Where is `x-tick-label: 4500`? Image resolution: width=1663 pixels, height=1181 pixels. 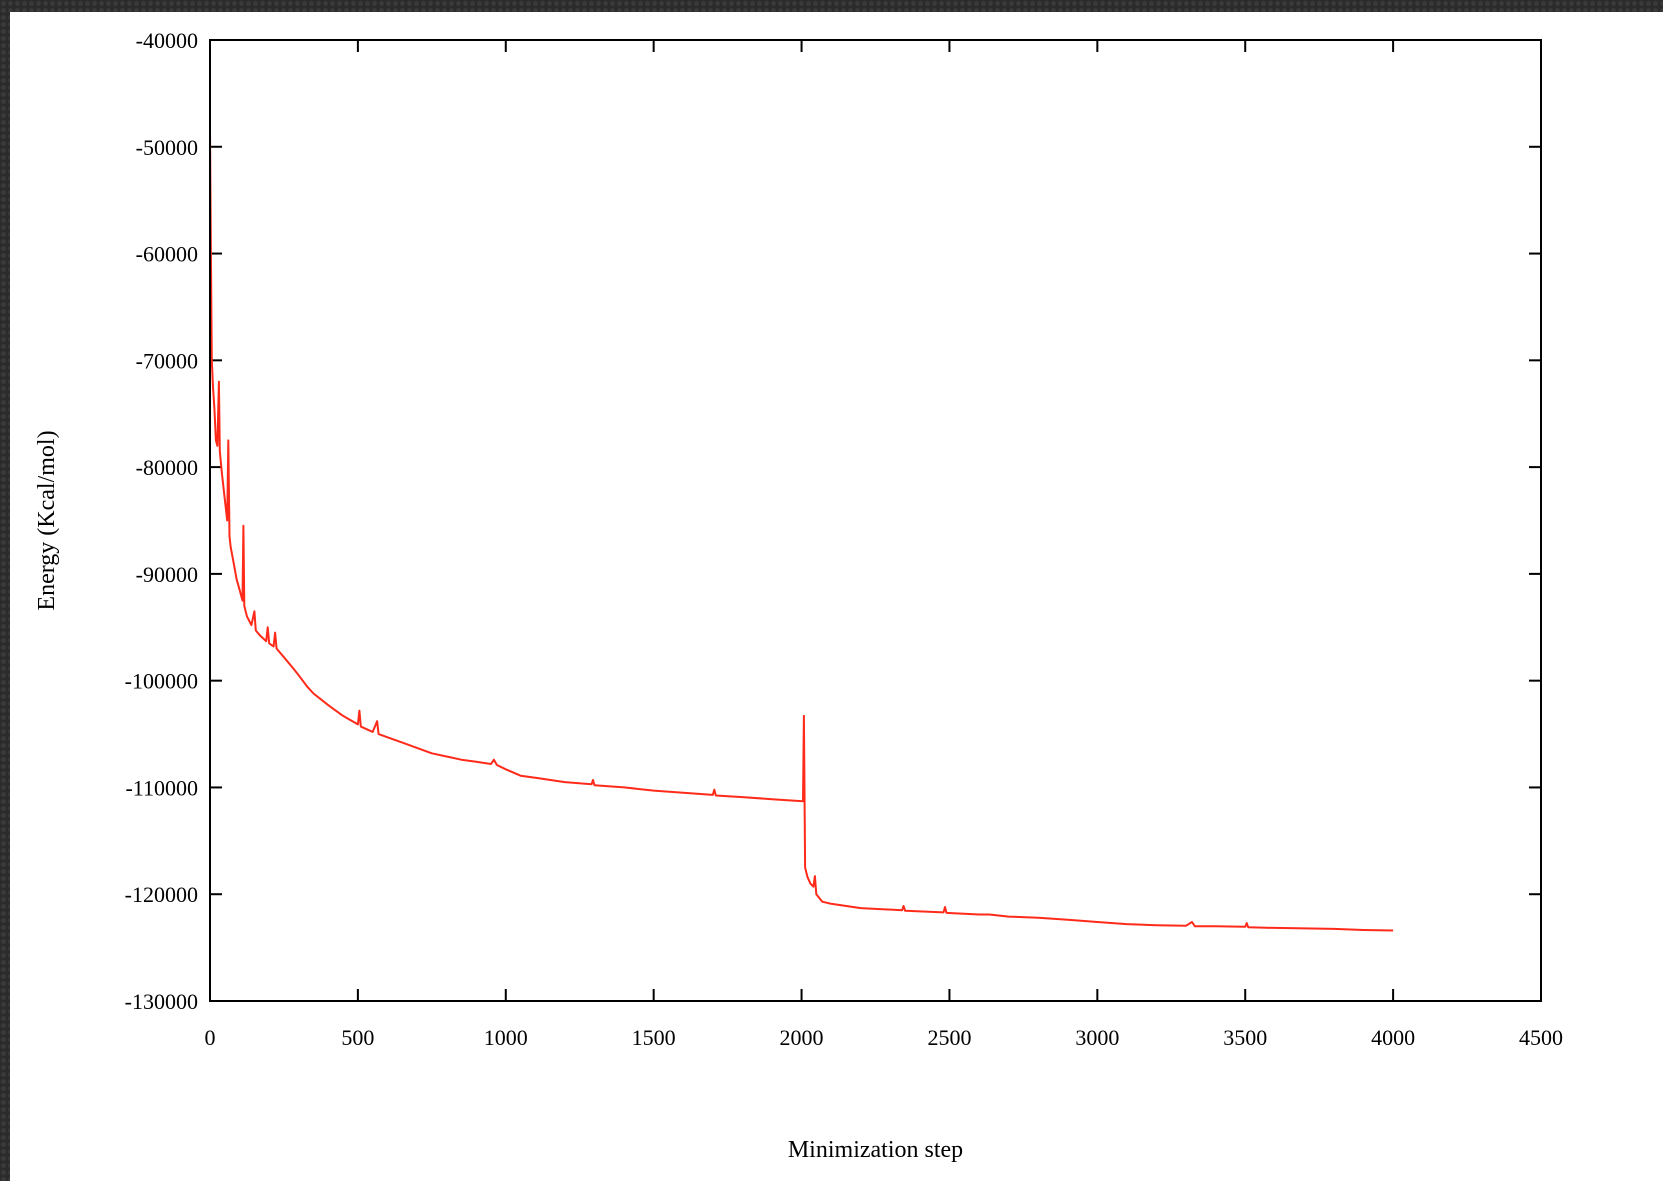
x-tick-label: 4500 is located at coordinates (1541, 1037).